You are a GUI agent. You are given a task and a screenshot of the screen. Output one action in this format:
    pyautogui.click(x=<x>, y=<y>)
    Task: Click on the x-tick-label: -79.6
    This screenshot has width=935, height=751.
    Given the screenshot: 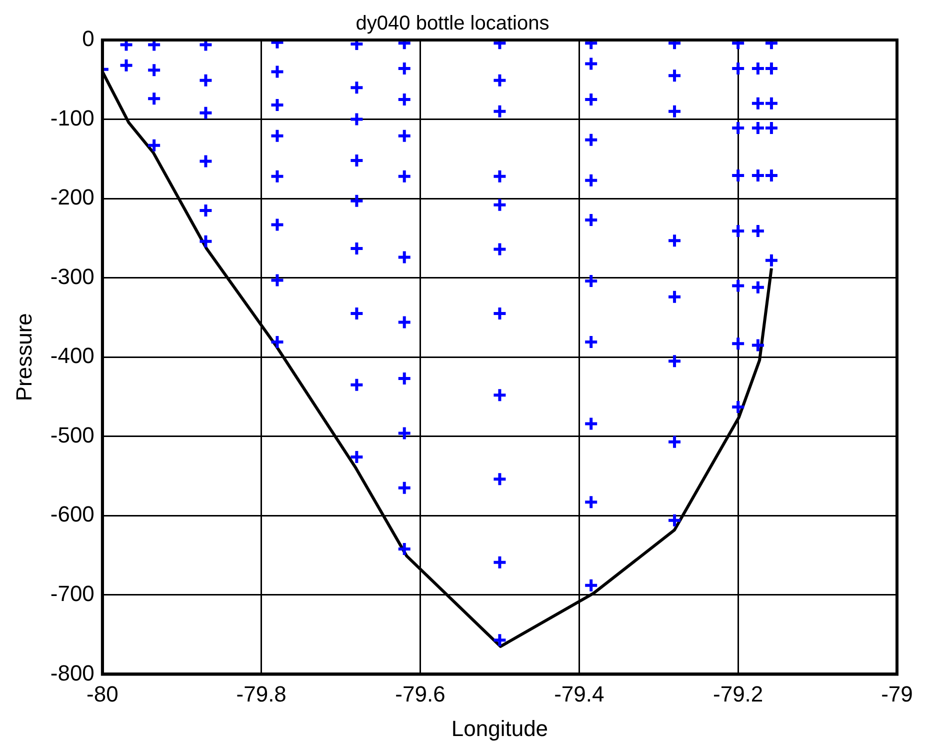 What is the action you would take?
    pyautogui.click(x=420, y=693)
    